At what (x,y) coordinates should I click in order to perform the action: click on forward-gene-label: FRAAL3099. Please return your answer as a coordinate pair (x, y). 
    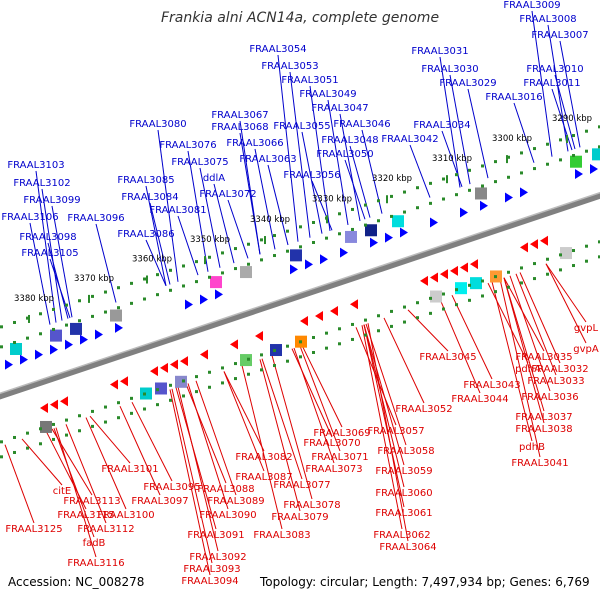
    Looking at the image, I should click on (51, 200).